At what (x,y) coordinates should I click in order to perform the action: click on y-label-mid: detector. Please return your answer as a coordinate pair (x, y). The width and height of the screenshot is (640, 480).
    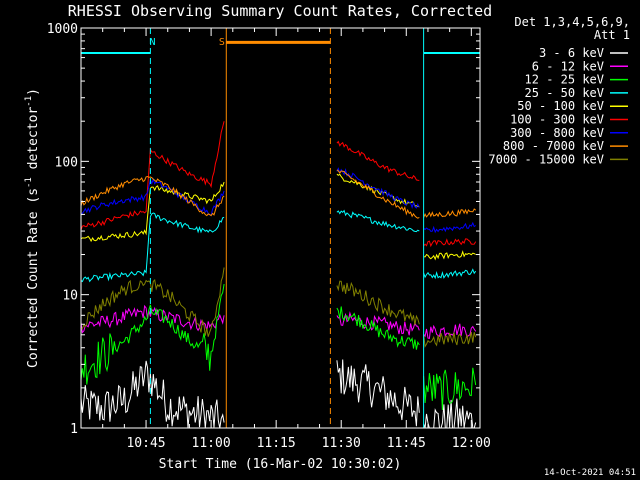
    Looking at the image, I should click on (33, 142).